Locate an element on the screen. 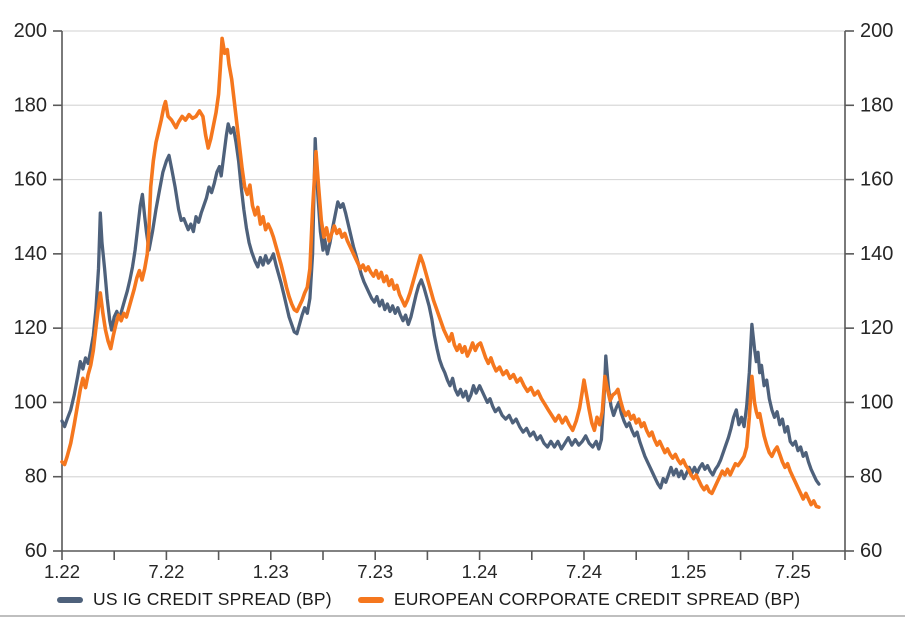  legend-item-us: US IG CREDIT SPREAD (BP) is located at coordinates (194, 599).